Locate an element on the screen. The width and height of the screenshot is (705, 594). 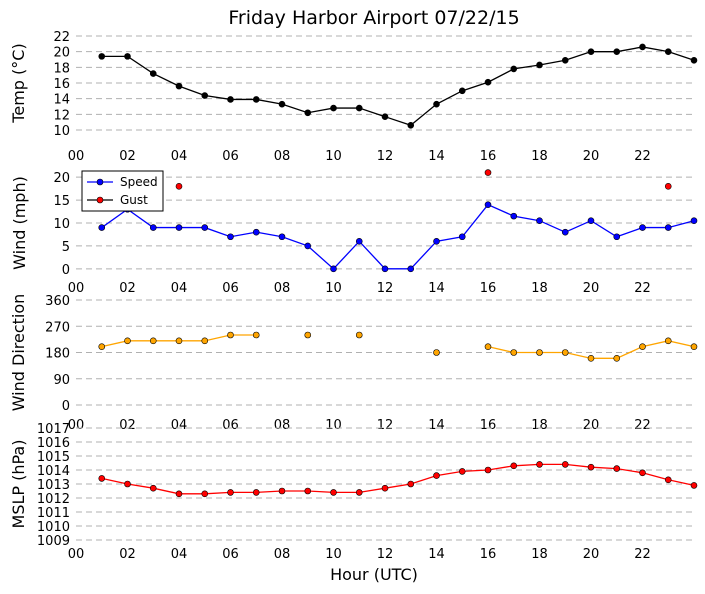
y-tick-label: 1010 is located at coordinates (53, 527).